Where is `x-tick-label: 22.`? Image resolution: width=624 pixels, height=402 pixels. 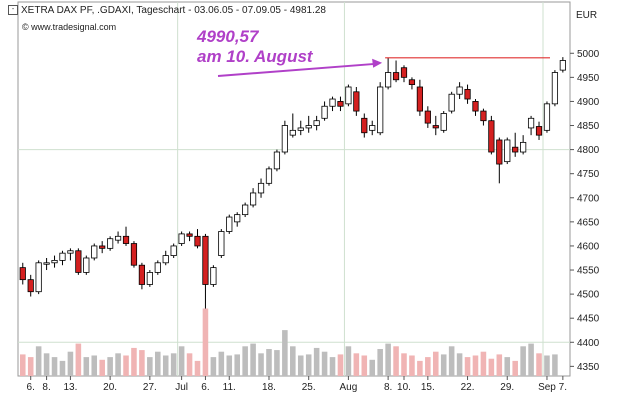
x-tick-label: 22. is located at coordinates (468, 387).